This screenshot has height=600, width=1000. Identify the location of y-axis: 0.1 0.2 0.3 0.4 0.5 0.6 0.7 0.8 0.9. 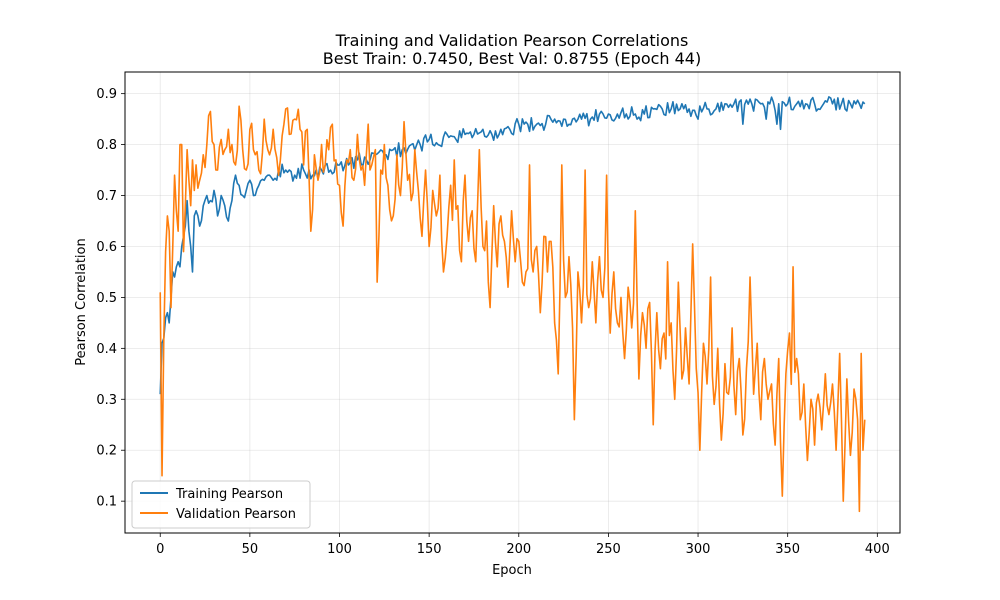
(110, 298).